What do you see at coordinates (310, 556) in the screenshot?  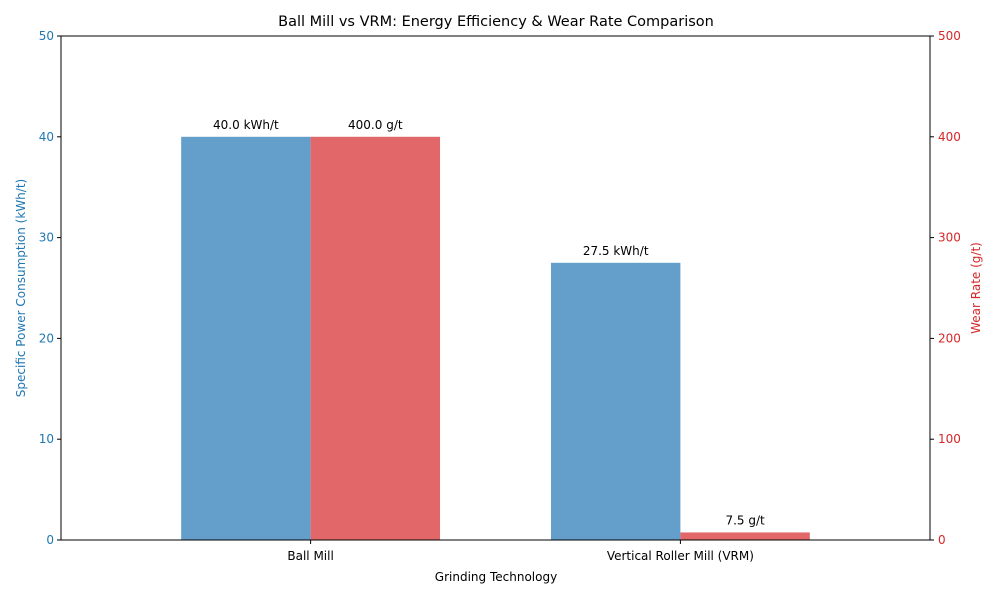 I see `x-tick-label: Ball Mill` at bounding box center [310, 556].